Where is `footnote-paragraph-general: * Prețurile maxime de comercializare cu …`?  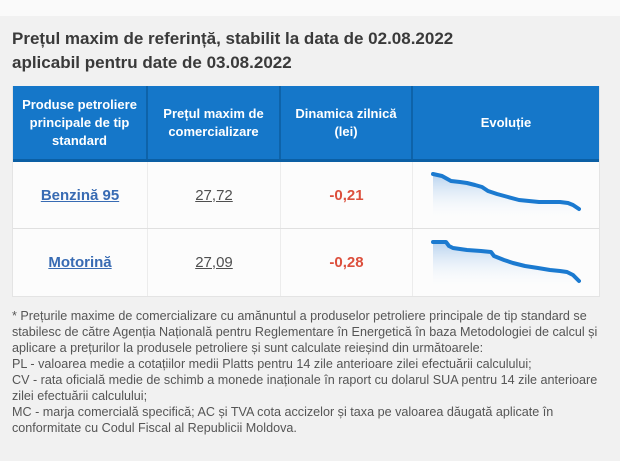
footnote-paragraph-general: * Prețurile maxime de comercializare cu … is located at coordinates (305, 332).